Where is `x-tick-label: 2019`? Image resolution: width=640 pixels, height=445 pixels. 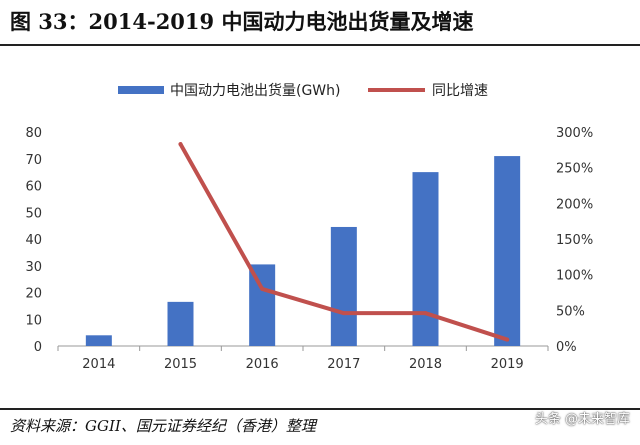 x-tick-label: 2019 is located at coordinates (507, 364).